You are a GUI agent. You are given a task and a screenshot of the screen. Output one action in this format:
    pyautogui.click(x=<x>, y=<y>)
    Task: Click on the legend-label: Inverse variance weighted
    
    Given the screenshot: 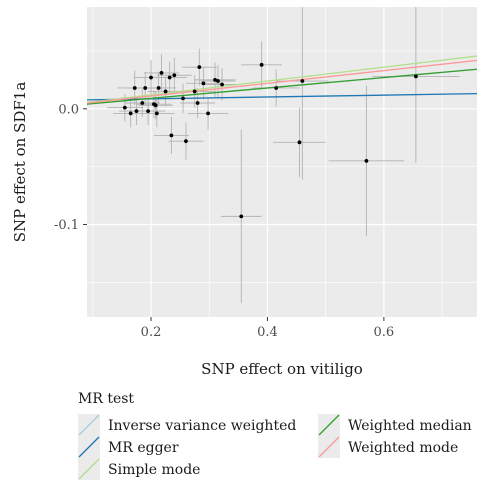 What is the action you would take?
    pyautogui.click(x=202, y=426)
    